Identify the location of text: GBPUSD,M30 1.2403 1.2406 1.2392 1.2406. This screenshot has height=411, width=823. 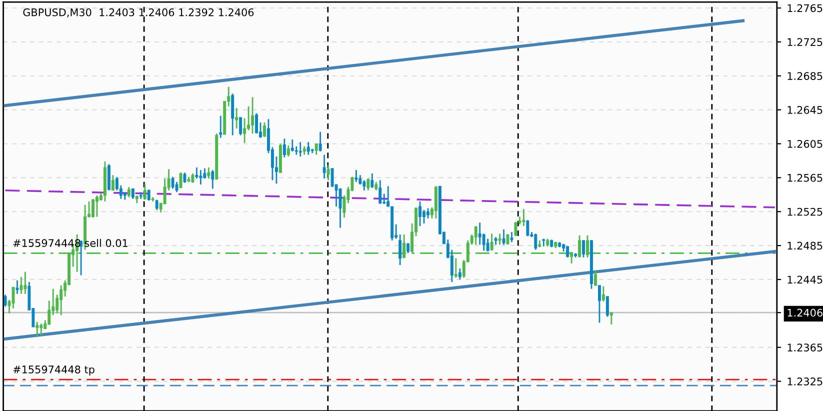
(138, 13).